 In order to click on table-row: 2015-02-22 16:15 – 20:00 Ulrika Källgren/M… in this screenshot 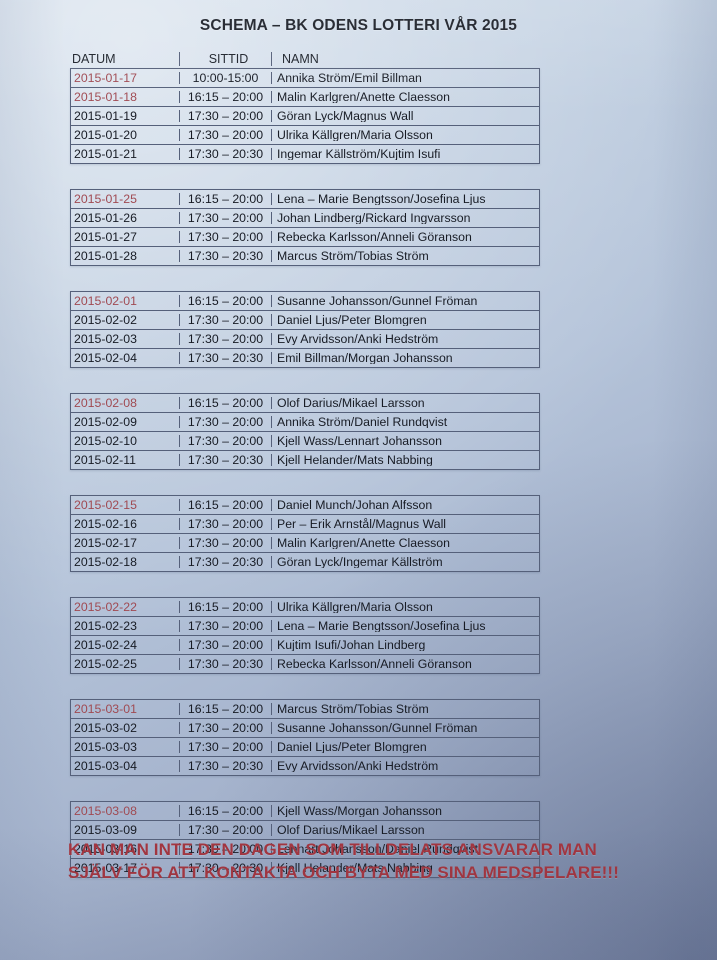, I will do `click(305, 607)`.